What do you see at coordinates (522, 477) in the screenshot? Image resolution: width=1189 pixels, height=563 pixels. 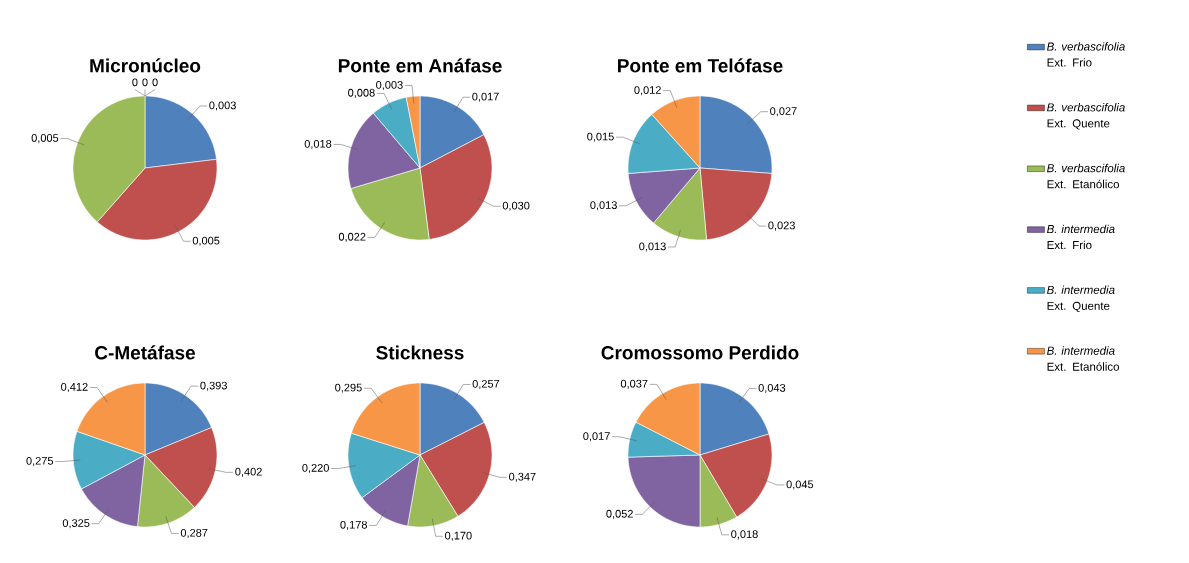 I see `data-label: 0,347` at bounding box center [522, 477].